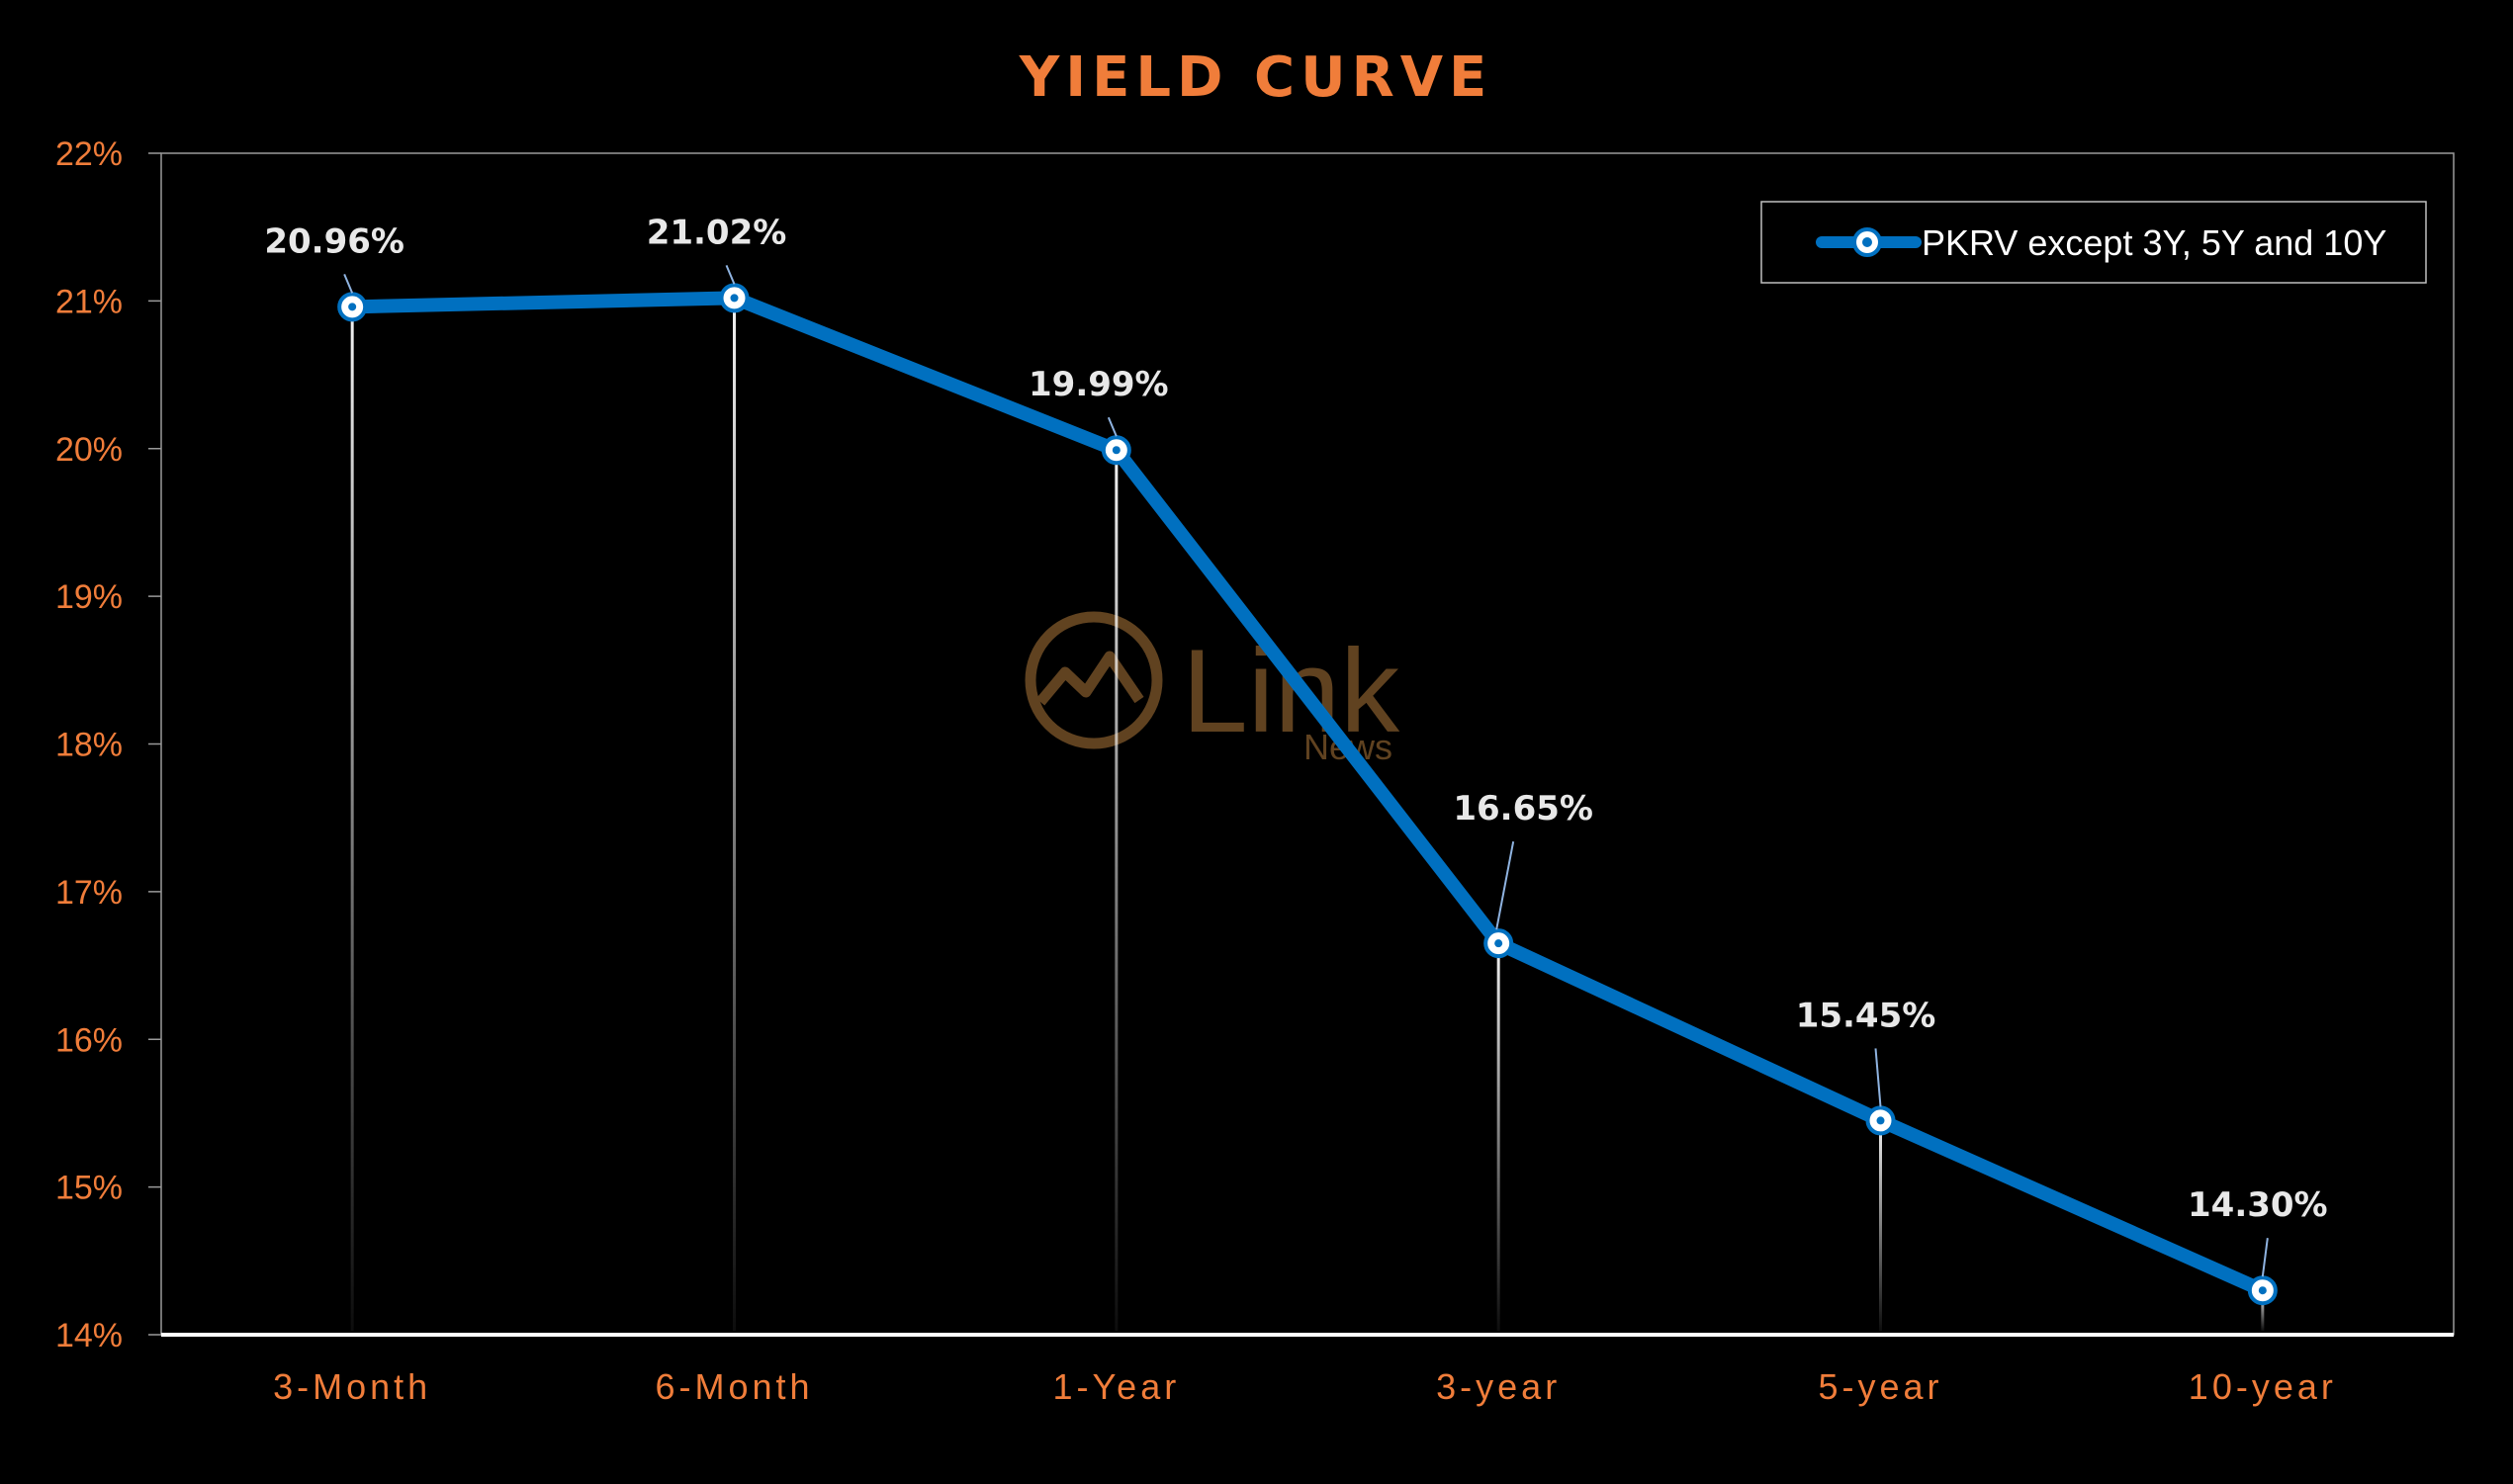  Describe the element at coordinates (352, 1386) in the screenshot. I see `x-tick-label: 3-Month` at that location.